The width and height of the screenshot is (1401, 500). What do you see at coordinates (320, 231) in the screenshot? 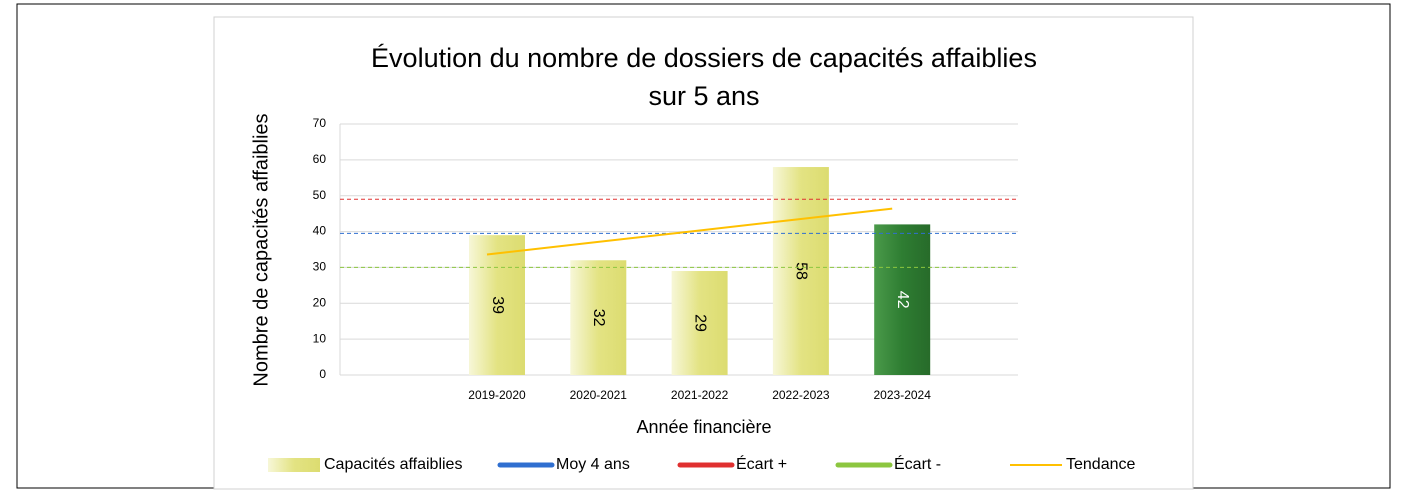
I see `y-tick-label: 40` at bounding box center [320, 231].